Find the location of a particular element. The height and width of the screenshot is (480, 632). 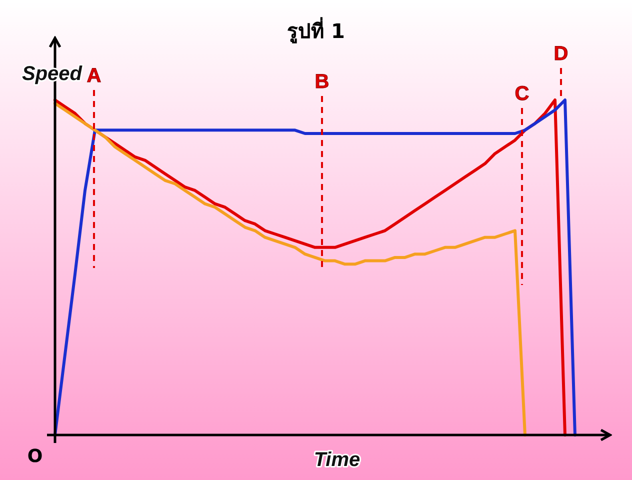

text: A is located at coordinates (94, 76).